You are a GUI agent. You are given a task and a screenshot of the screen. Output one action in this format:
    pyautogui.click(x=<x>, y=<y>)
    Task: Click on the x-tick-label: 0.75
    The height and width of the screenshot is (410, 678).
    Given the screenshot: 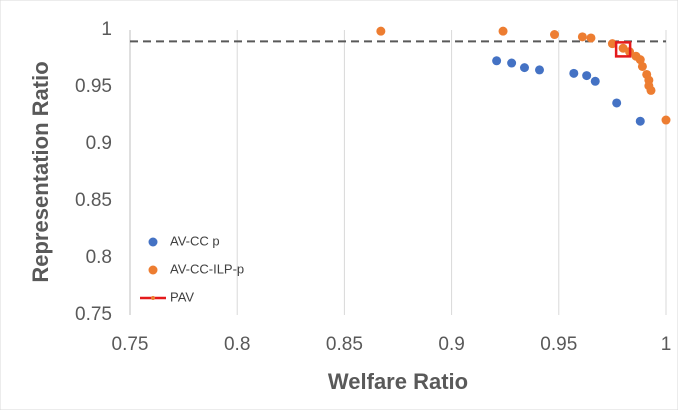 What is the action you would take?
    pyautogui.click(x=130, y=344)
    